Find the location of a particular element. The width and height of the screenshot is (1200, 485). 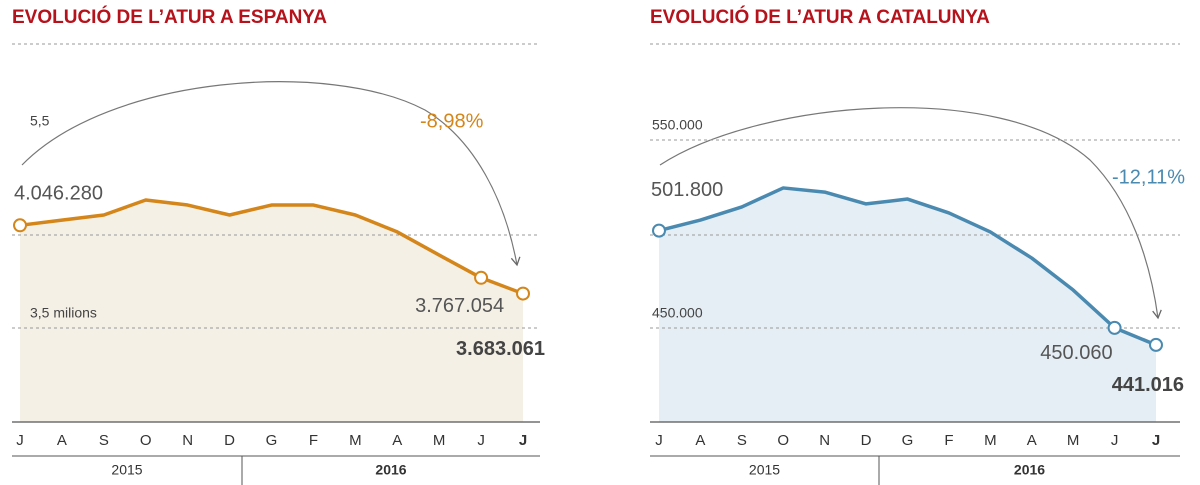

annotation: -12,11% is located at coordinates (1148, 177).